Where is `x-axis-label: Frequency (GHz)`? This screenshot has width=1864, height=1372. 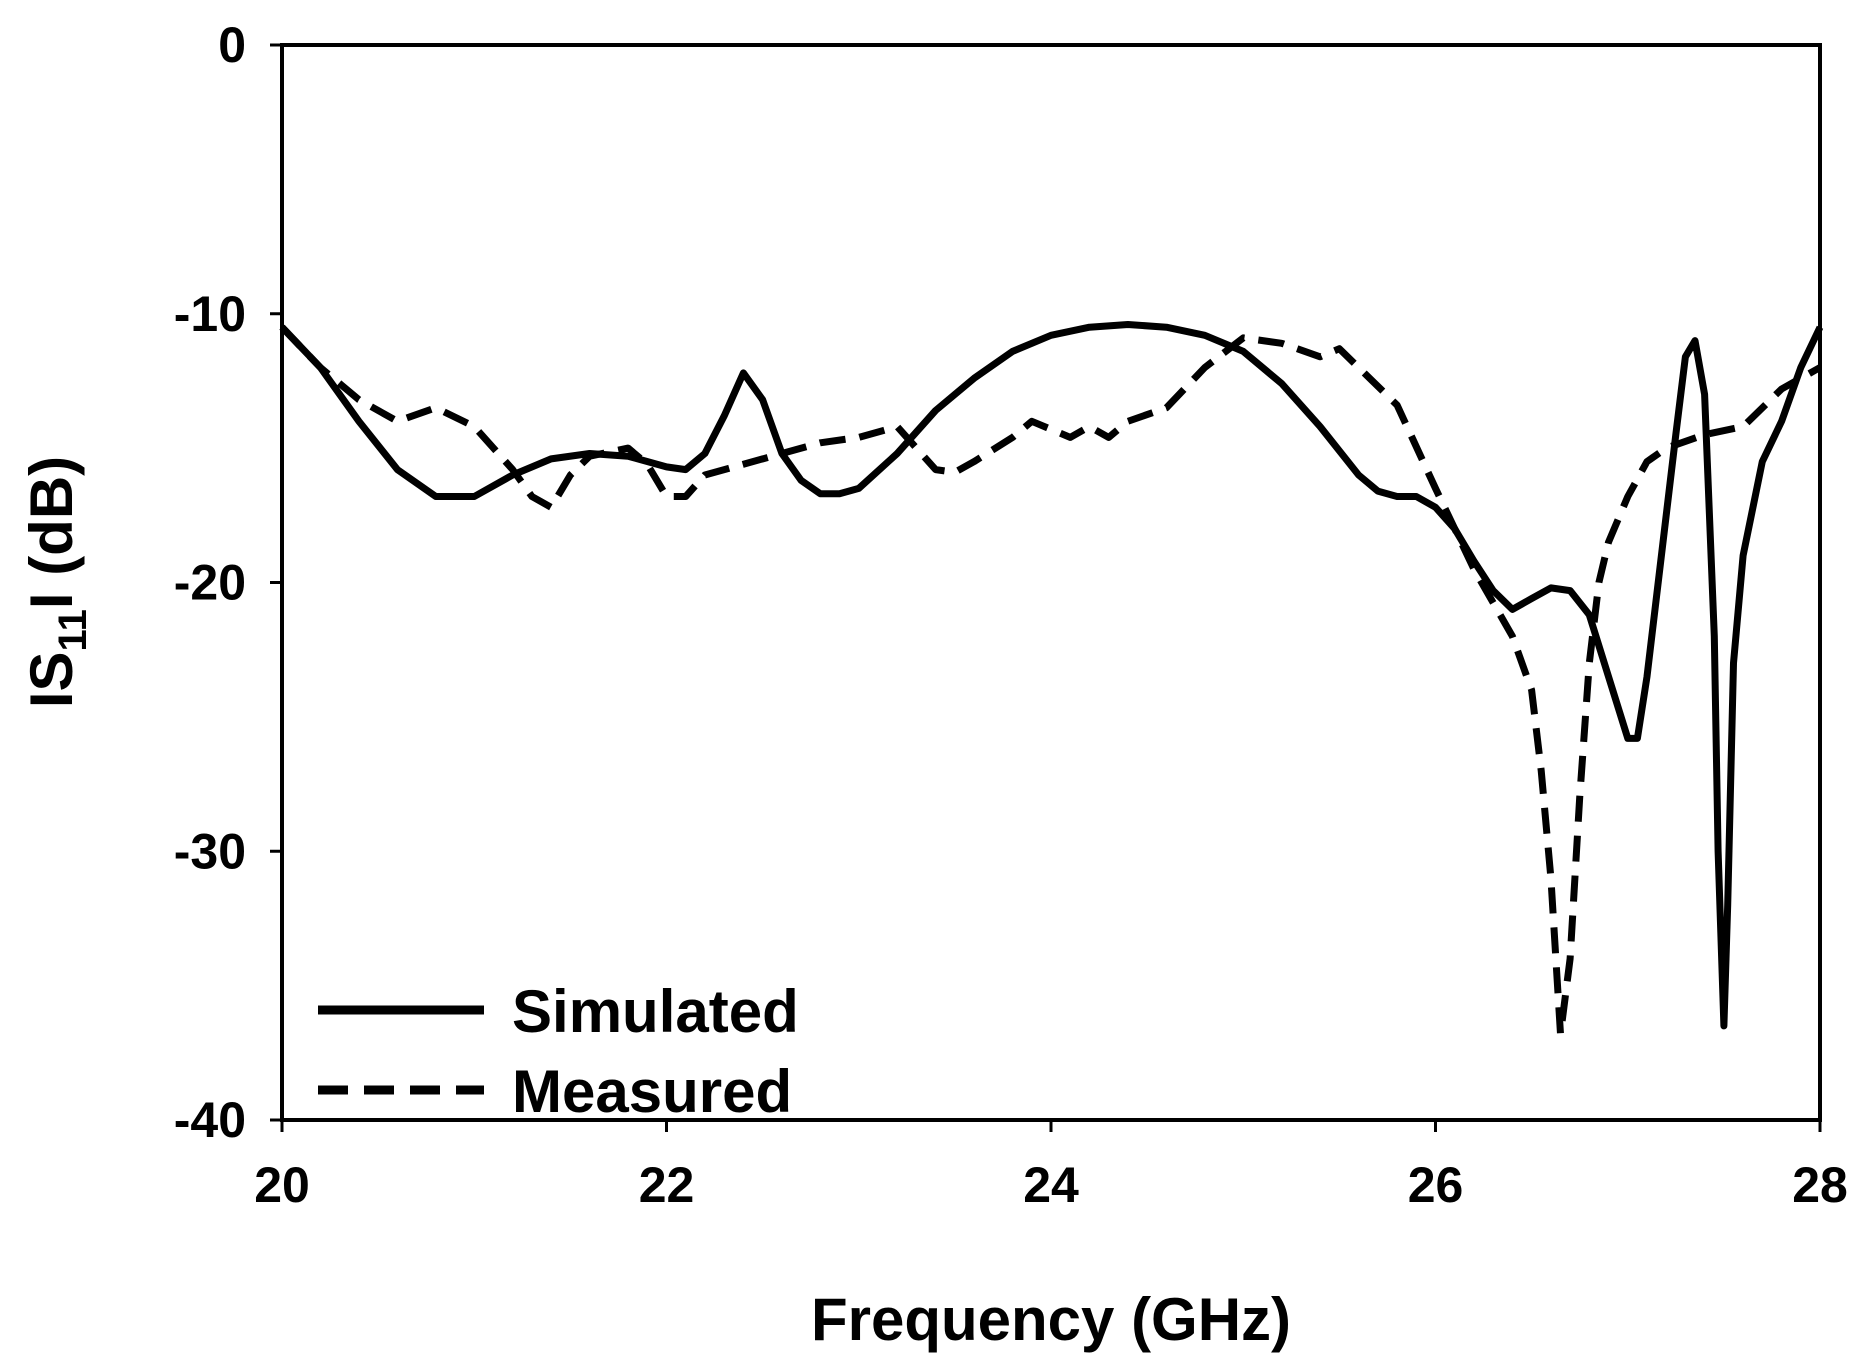
x-axis-label: Frequency (GHz) is located at coordinates (1051, 1319).